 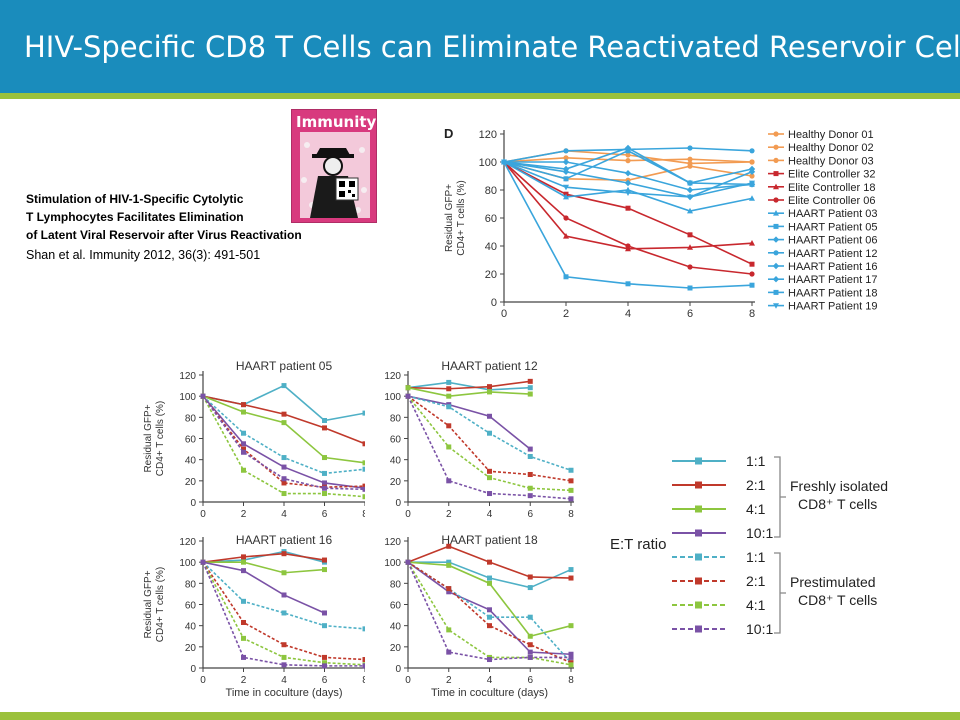 I want to click on legend-ratio-label: 2:1, so click(x=756, y=485).